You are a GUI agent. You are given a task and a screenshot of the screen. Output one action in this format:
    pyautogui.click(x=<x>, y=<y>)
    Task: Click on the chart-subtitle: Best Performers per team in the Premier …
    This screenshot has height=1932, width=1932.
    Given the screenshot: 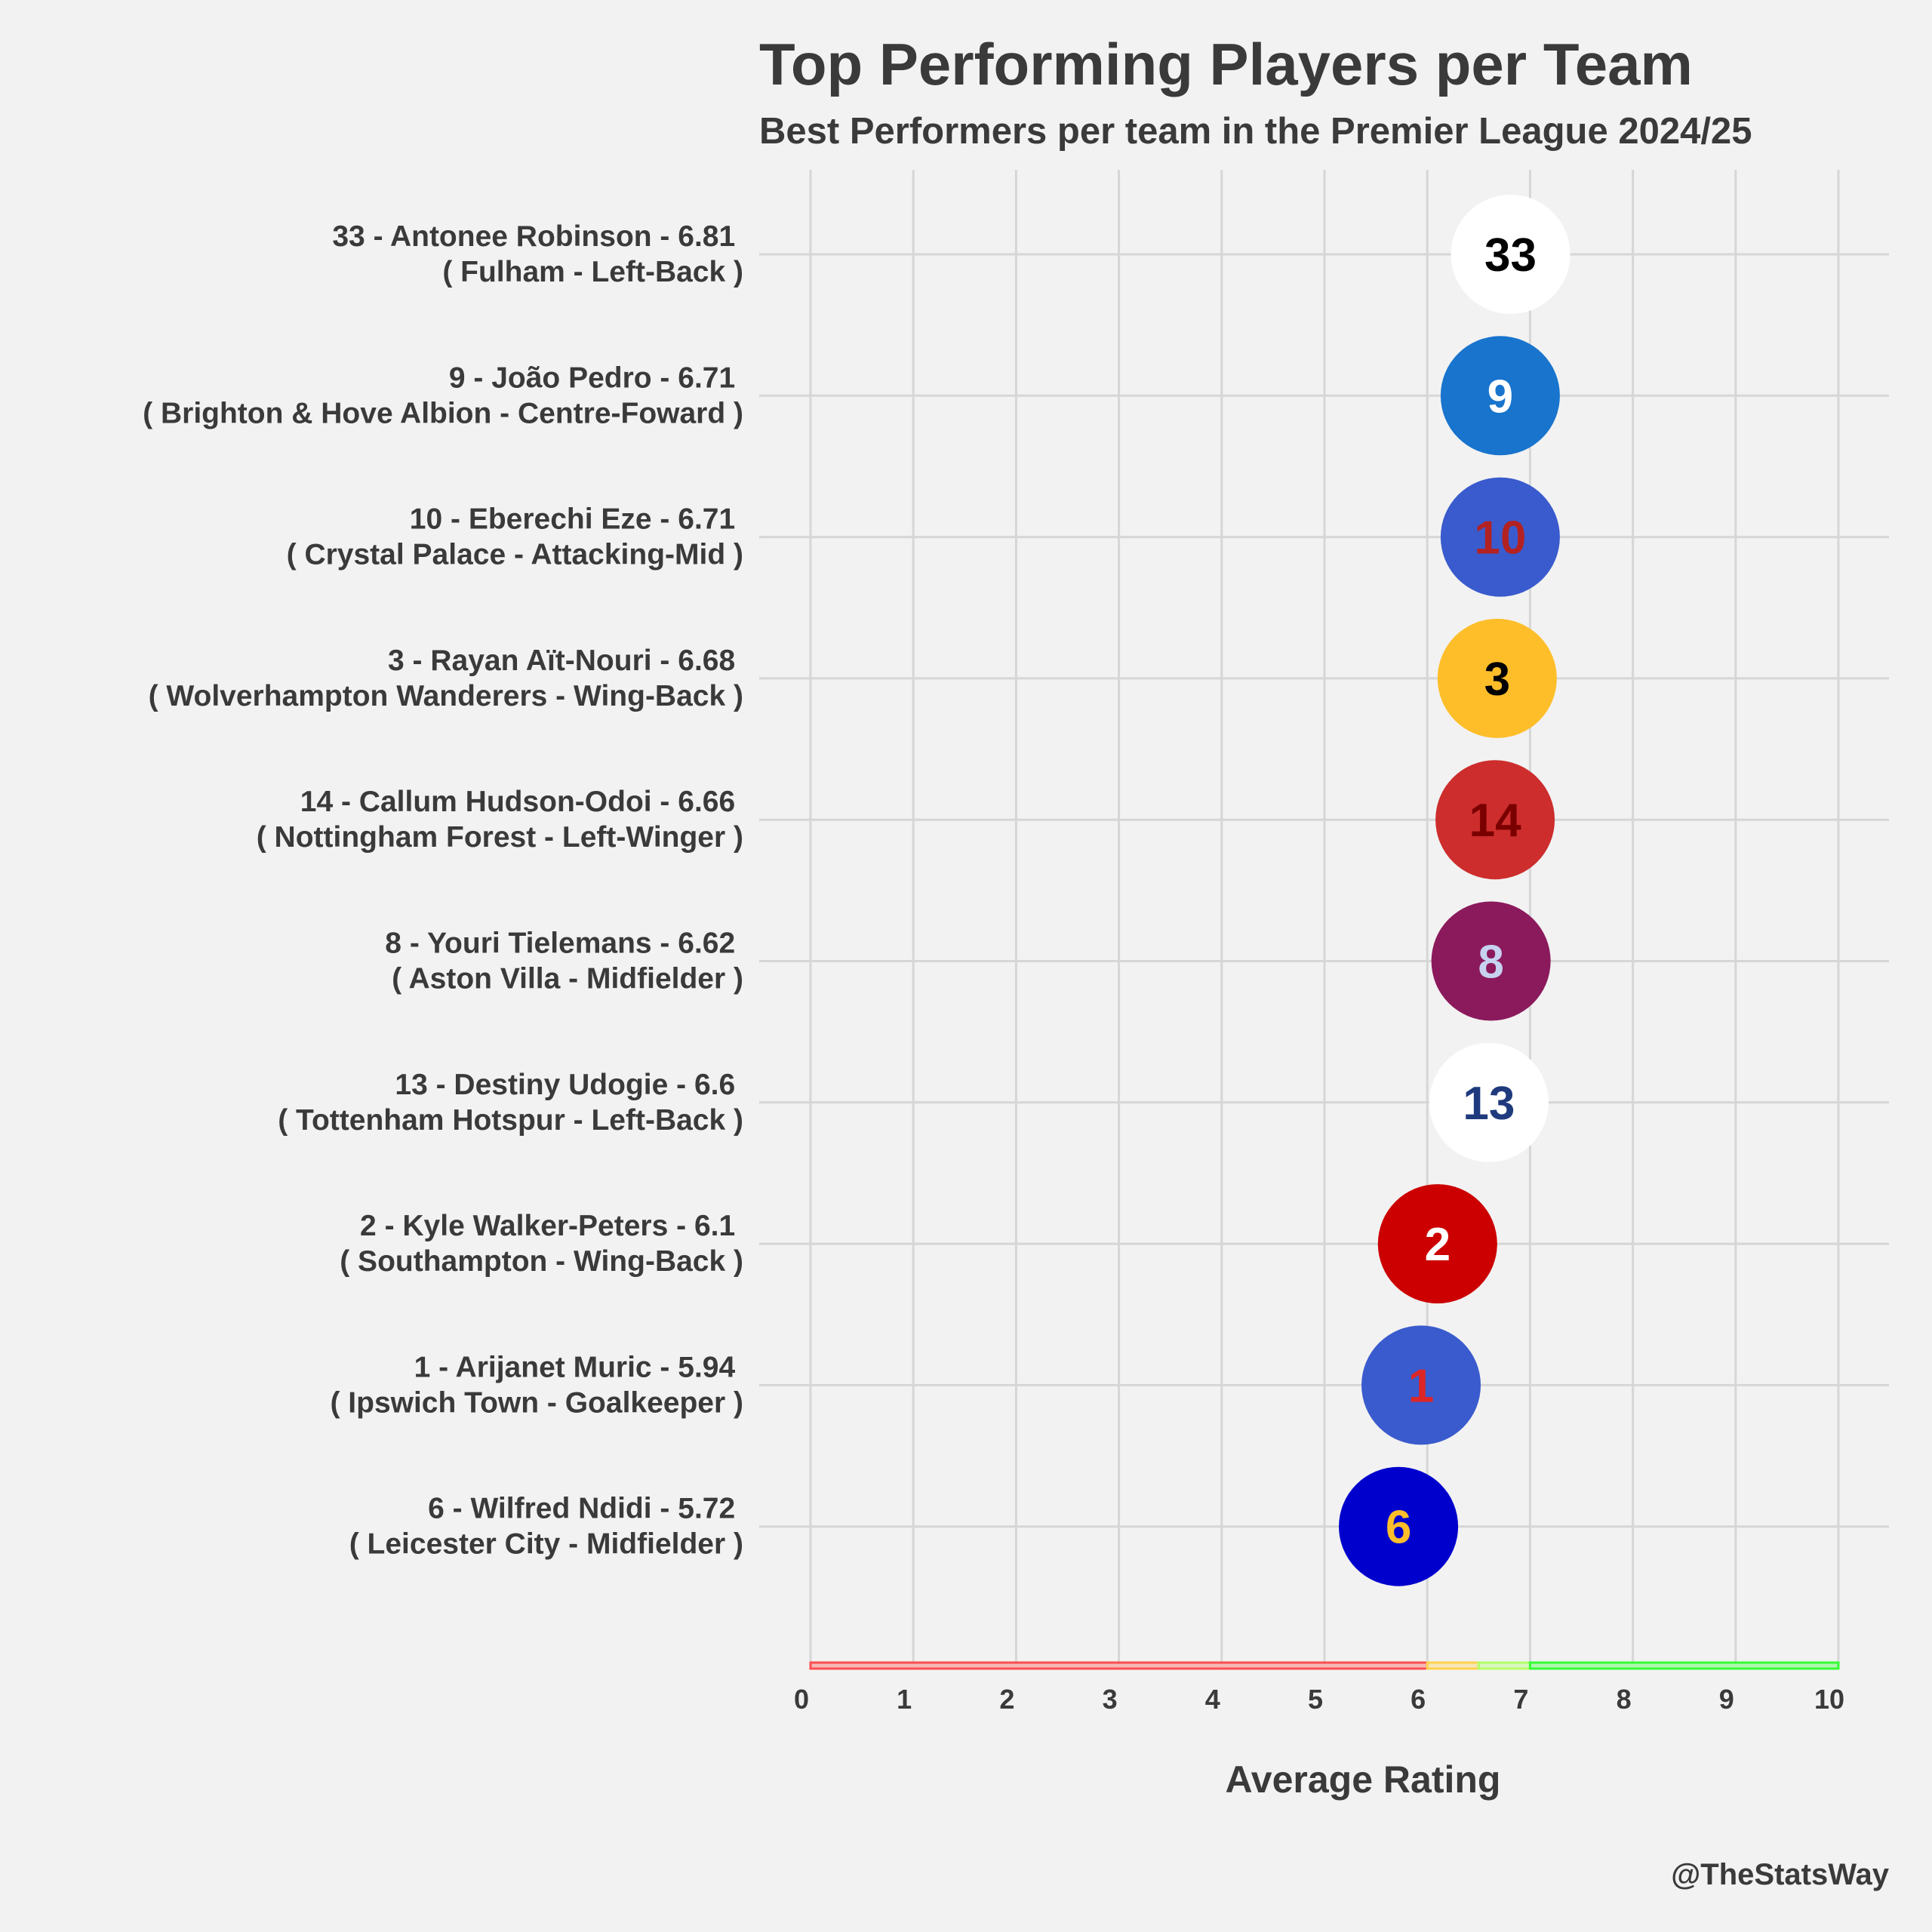 What is the action you would take?
    pyautogui.click(x=1255, y=131)
    